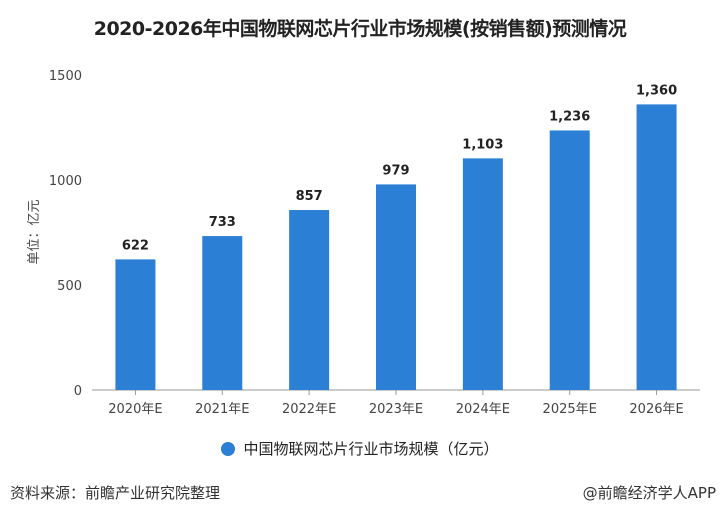  Describe the element at coordinates (482, 144) in the screenshot. I see `data-label: 1,103` at that location.